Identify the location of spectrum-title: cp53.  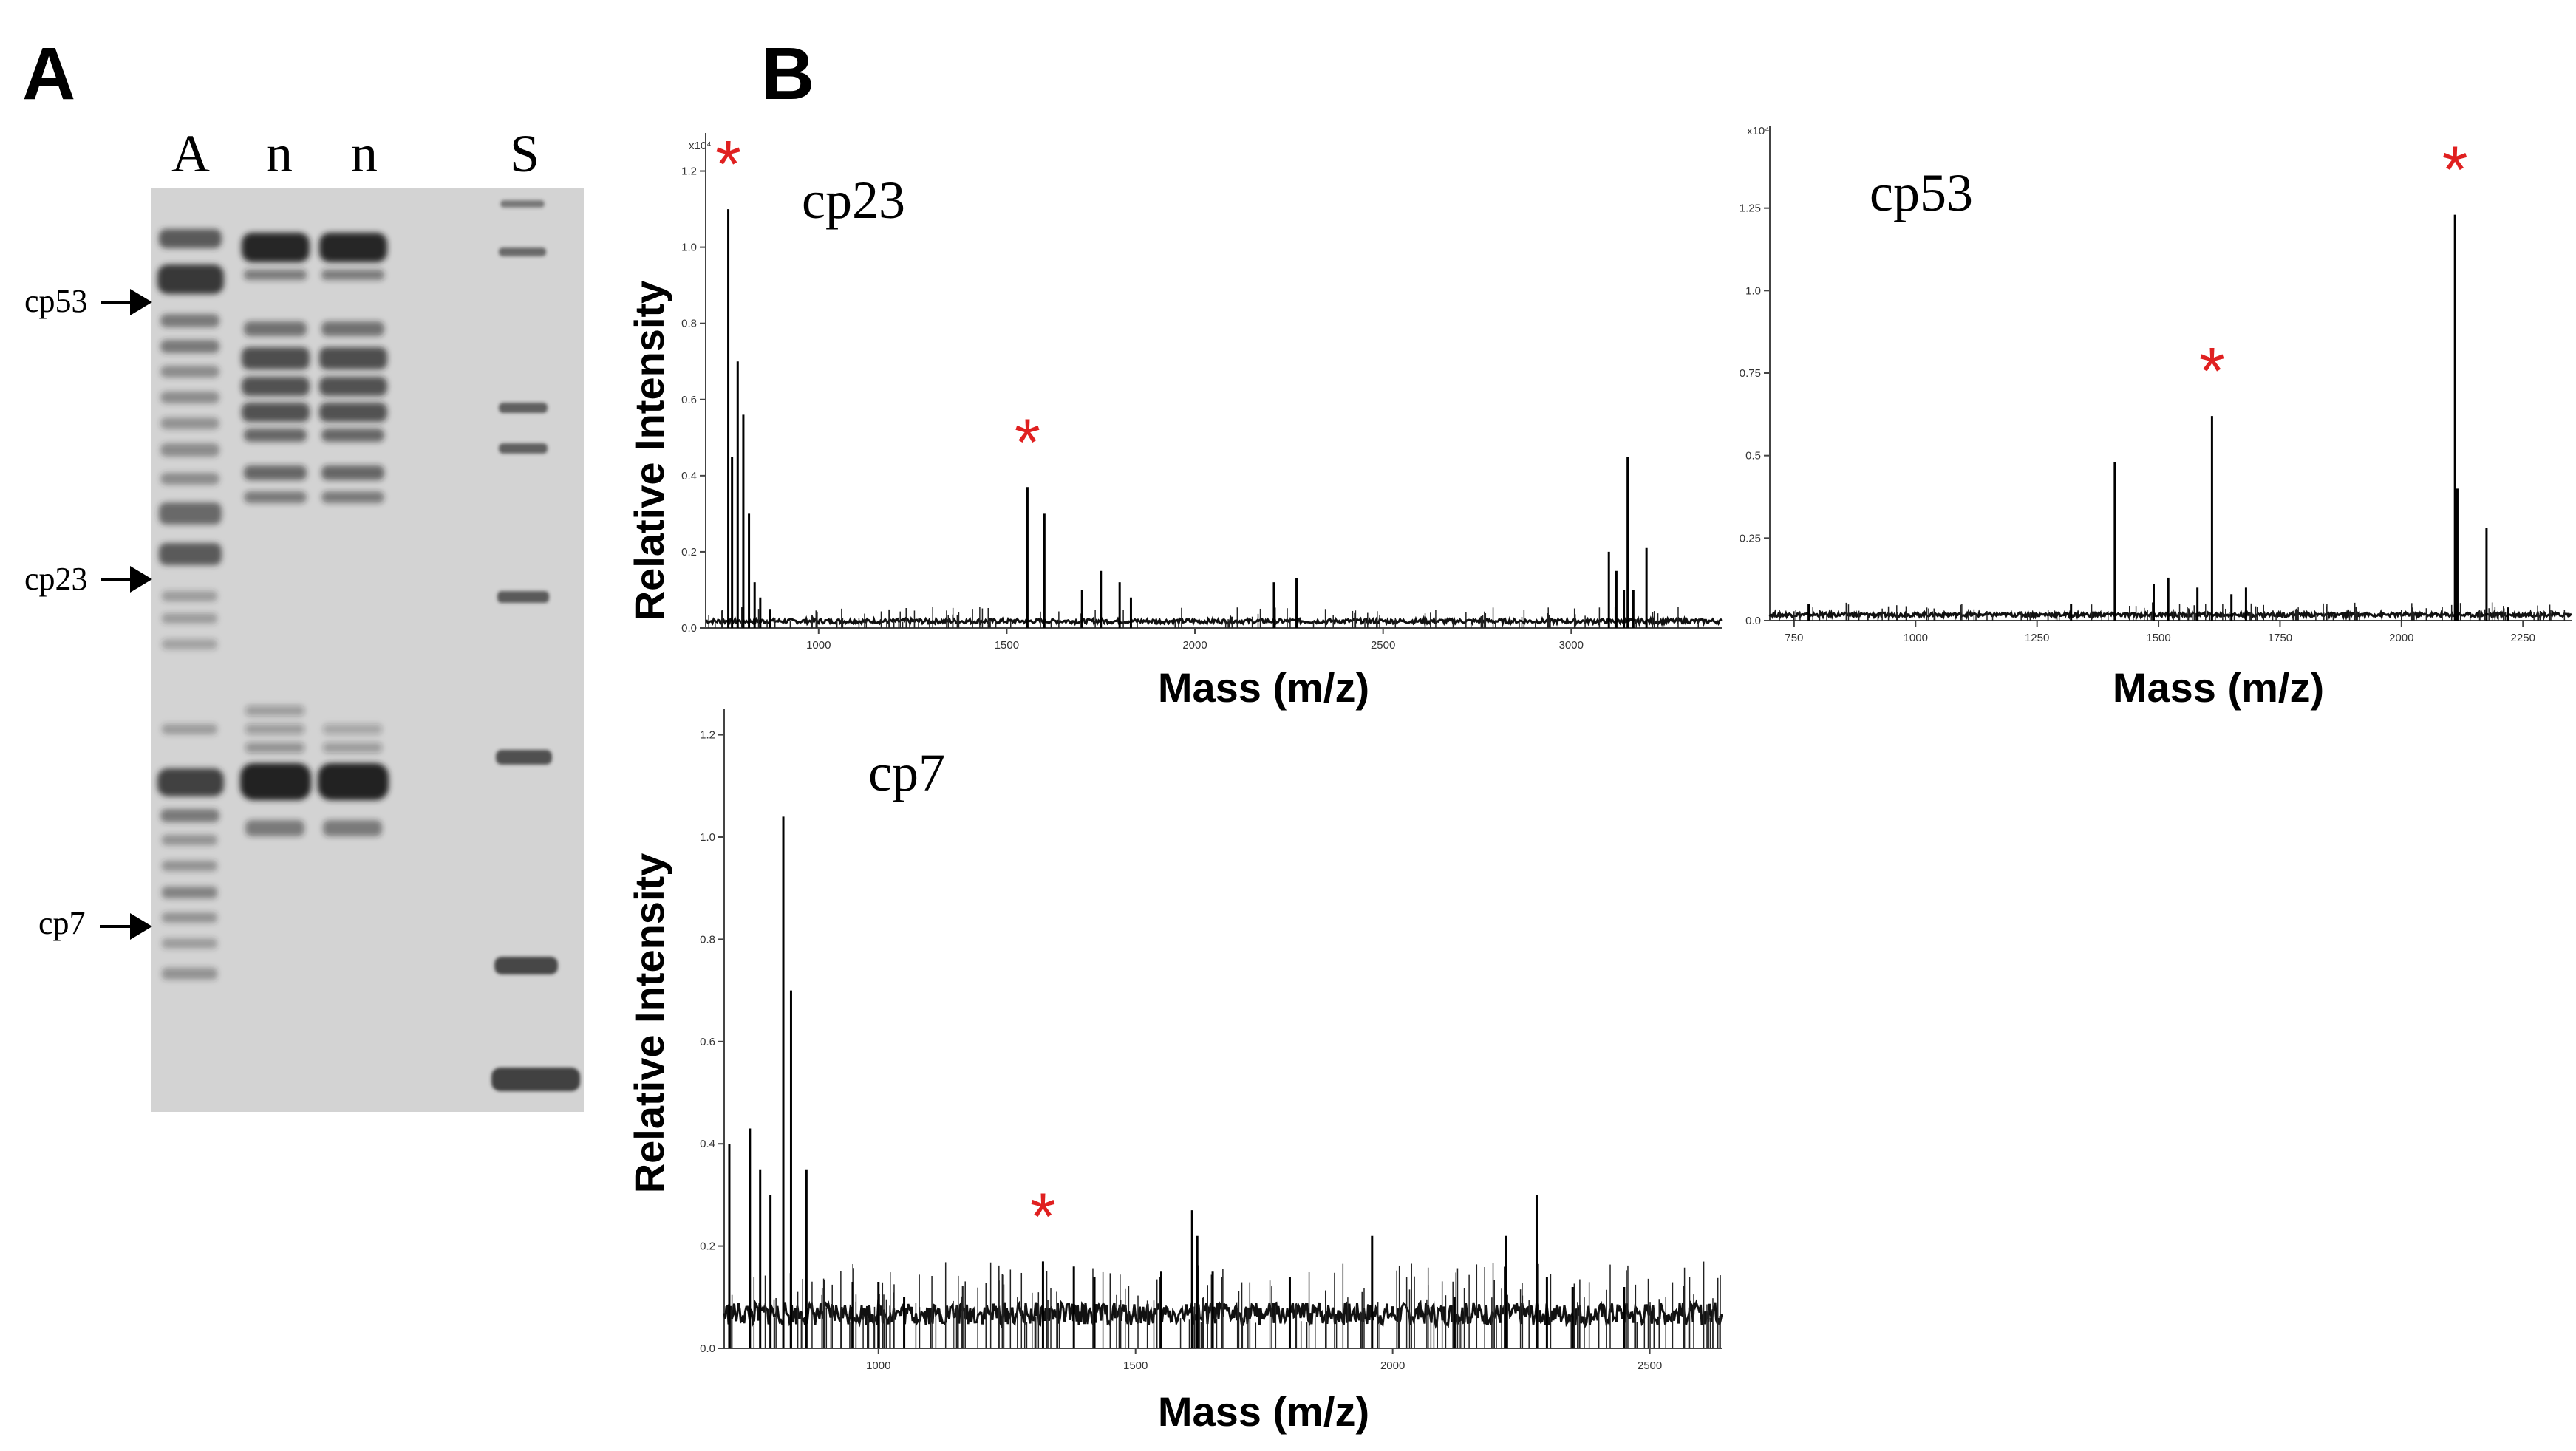
(1921, 192).